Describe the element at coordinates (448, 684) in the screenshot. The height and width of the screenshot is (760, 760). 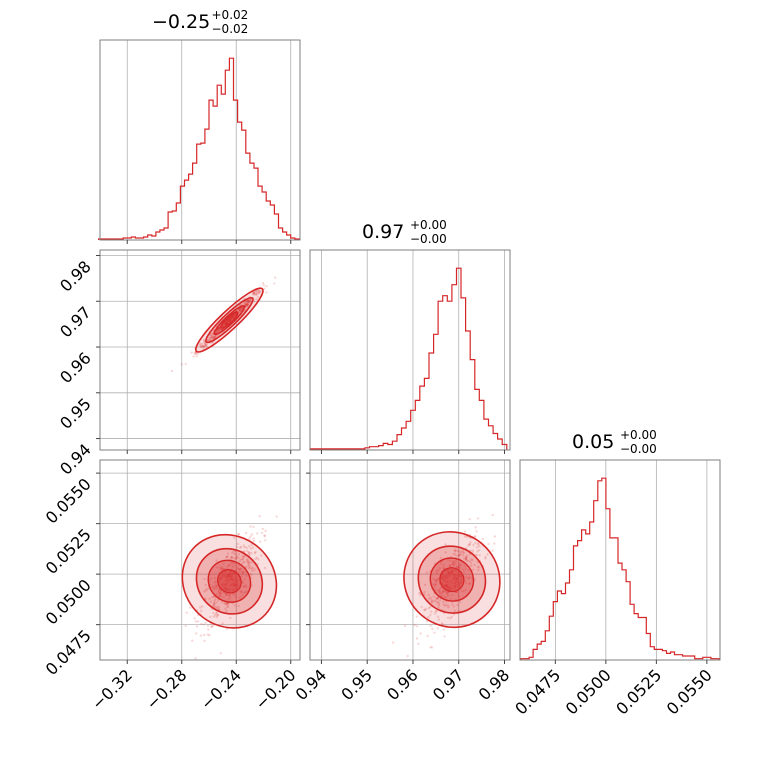
I see `x-tick-label: 0.97` at that location.